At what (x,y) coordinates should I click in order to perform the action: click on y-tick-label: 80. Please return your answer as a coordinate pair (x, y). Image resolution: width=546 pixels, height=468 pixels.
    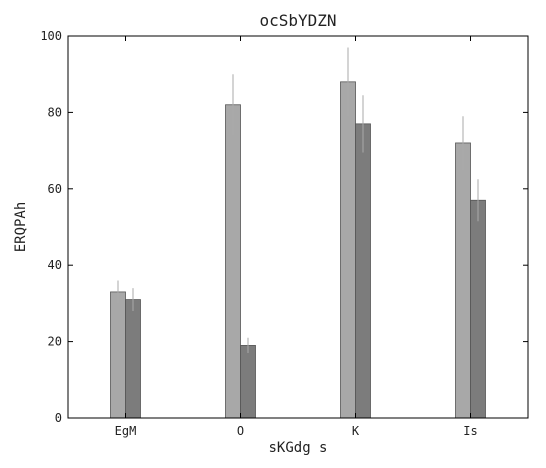
    Looking at the image, I should click on (55, 112).